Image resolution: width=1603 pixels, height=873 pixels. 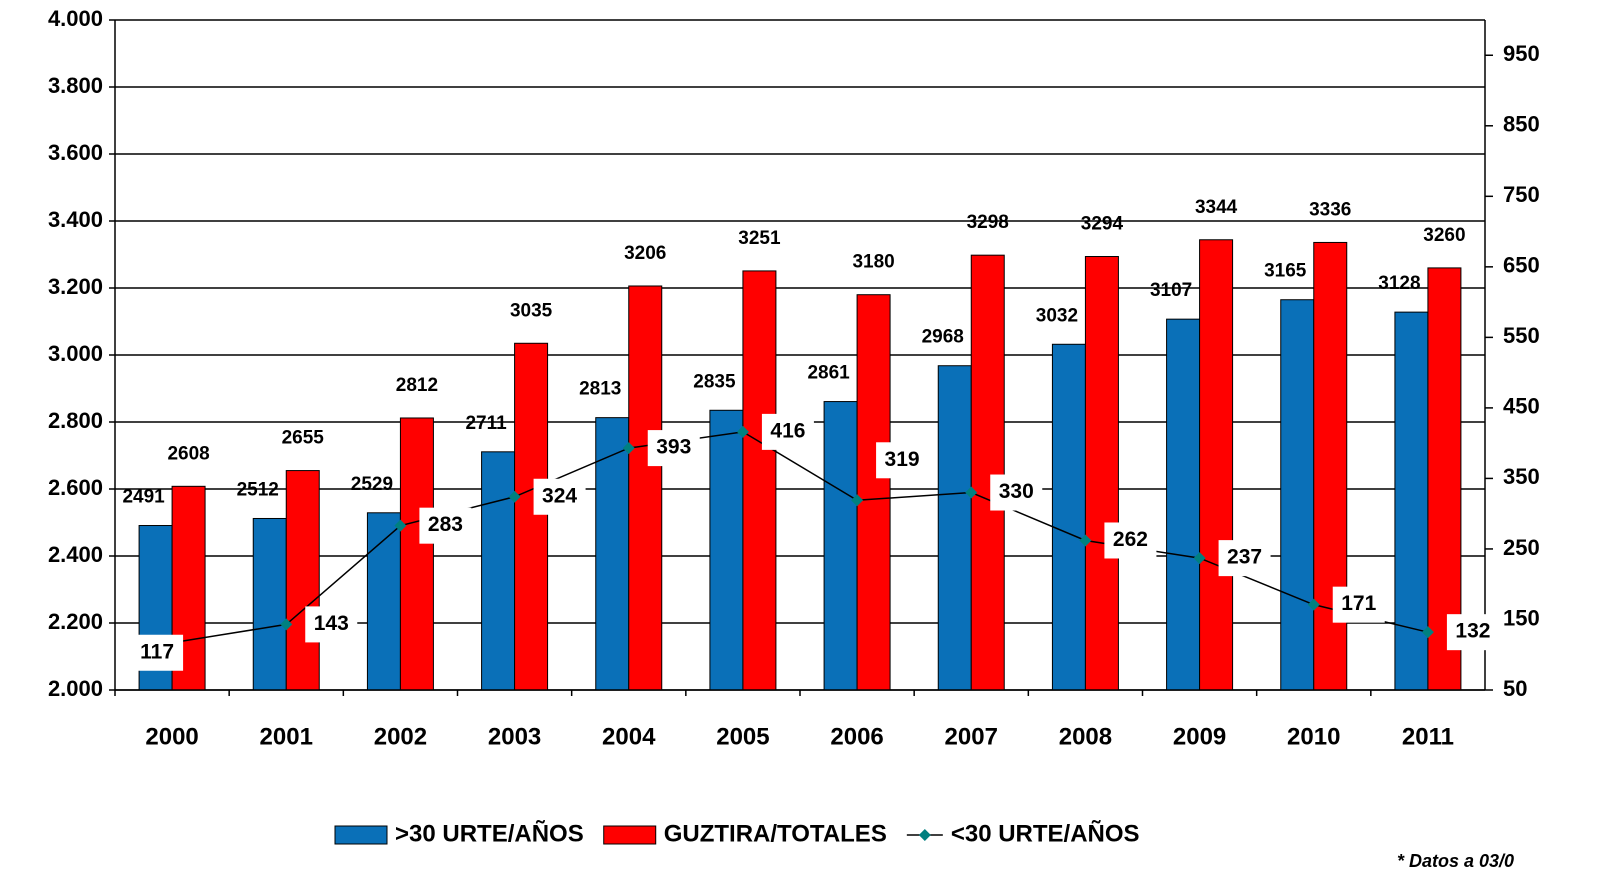 I want to click on line-value-label: 330, so click(x=1016, y=491).